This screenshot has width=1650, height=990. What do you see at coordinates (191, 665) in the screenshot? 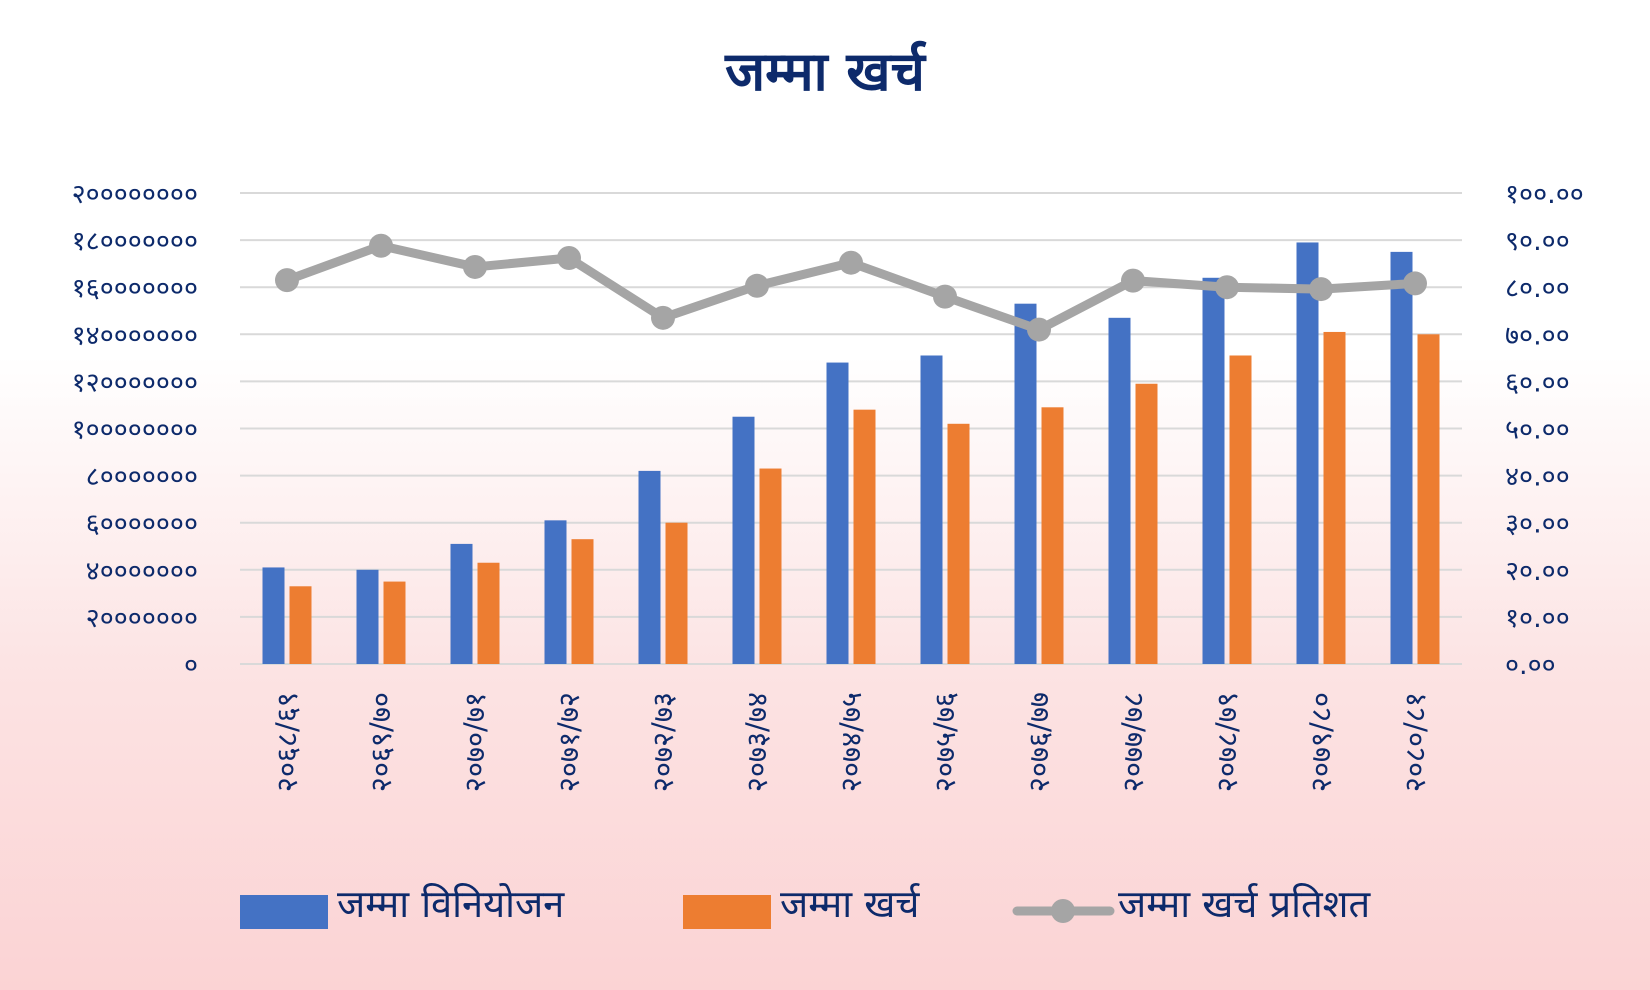
I see `y-left-tick-label: ०` at bounding box center [191, 665].